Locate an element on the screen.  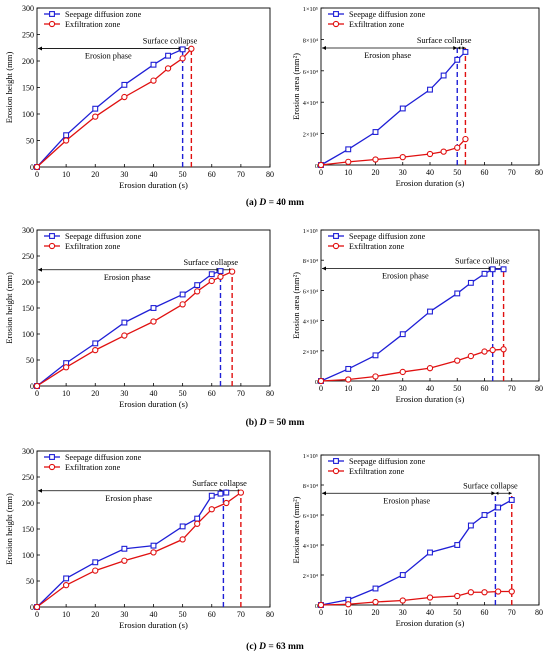
collapse-arrow-head-right is located at coordinates (510, 493).